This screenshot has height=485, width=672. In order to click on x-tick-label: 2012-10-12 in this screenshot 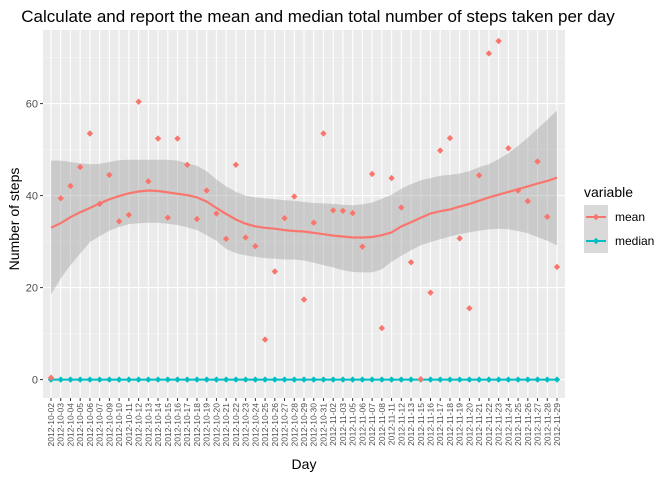, I will do `click(139, 425)`.